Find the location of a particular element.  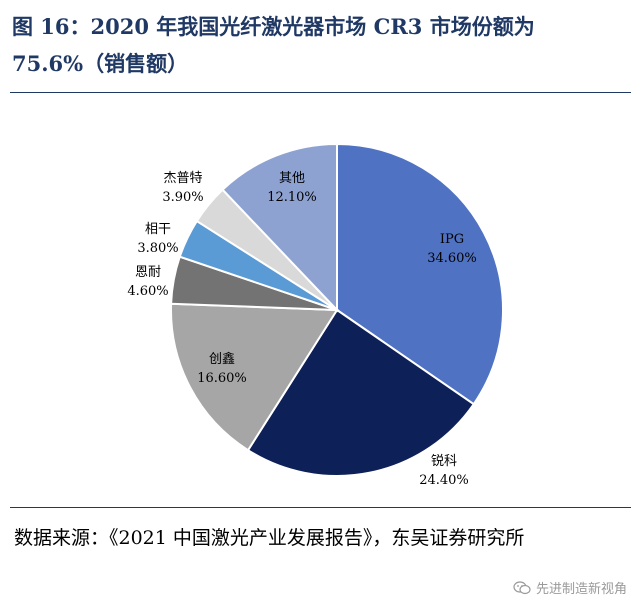

source-note: 数据来源：《2021 中国激光产业发展报告》，东吴证券研究所 is located at coordinates (269, 538).